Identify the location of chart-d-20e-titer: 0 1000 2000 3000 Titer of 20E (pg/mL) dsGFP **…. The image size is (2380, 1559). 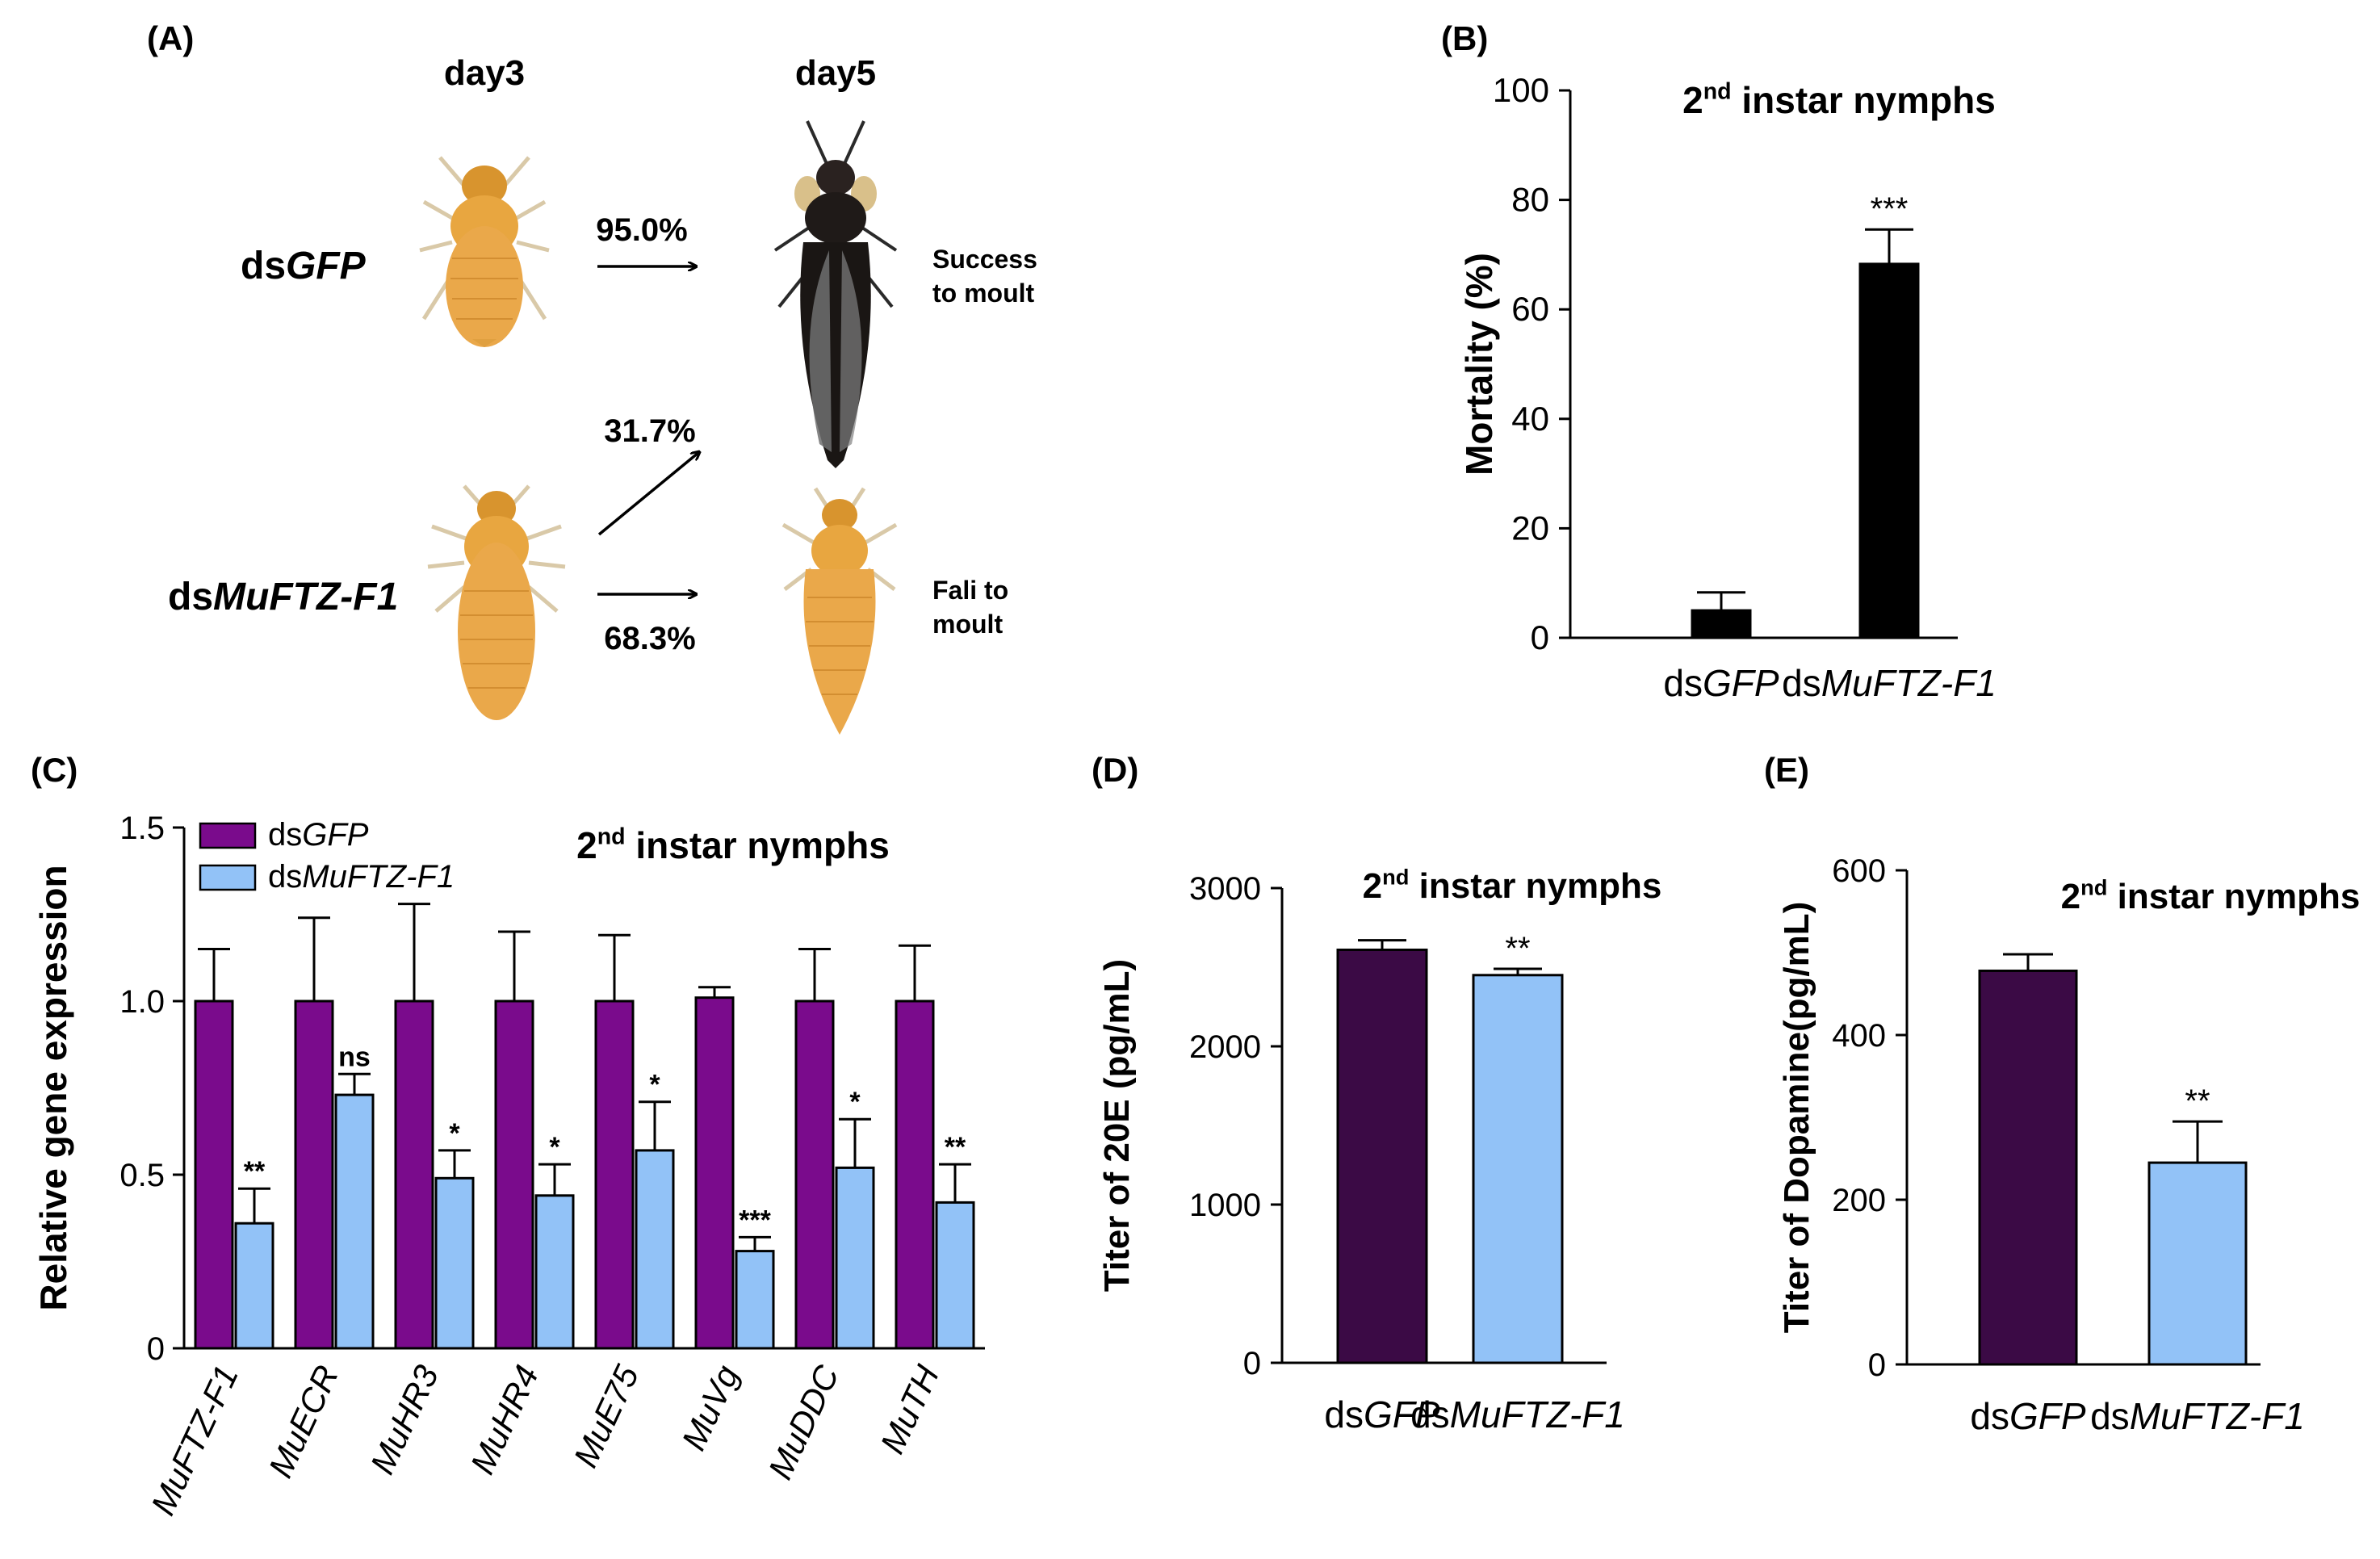
(1379, 1149).